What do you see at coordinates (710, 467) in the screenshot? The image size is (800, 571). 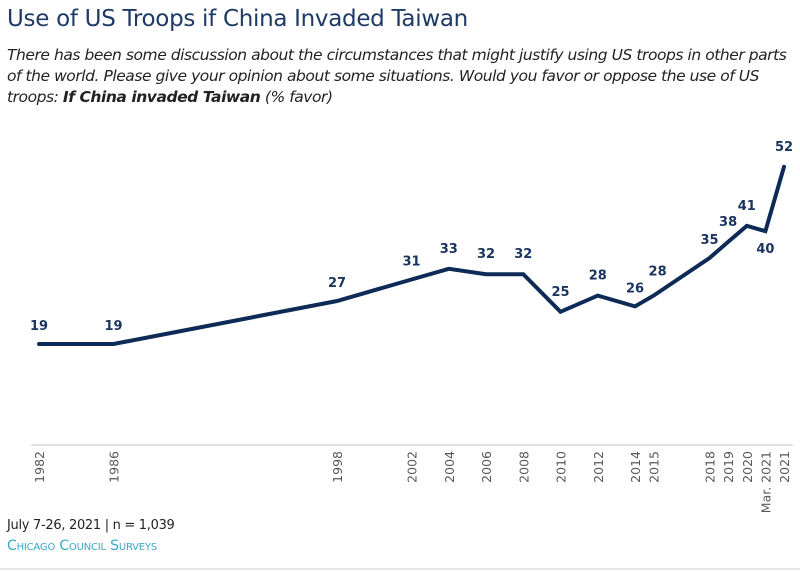 I see `x-tick-label: 2018` at bounding box center [710, 467].